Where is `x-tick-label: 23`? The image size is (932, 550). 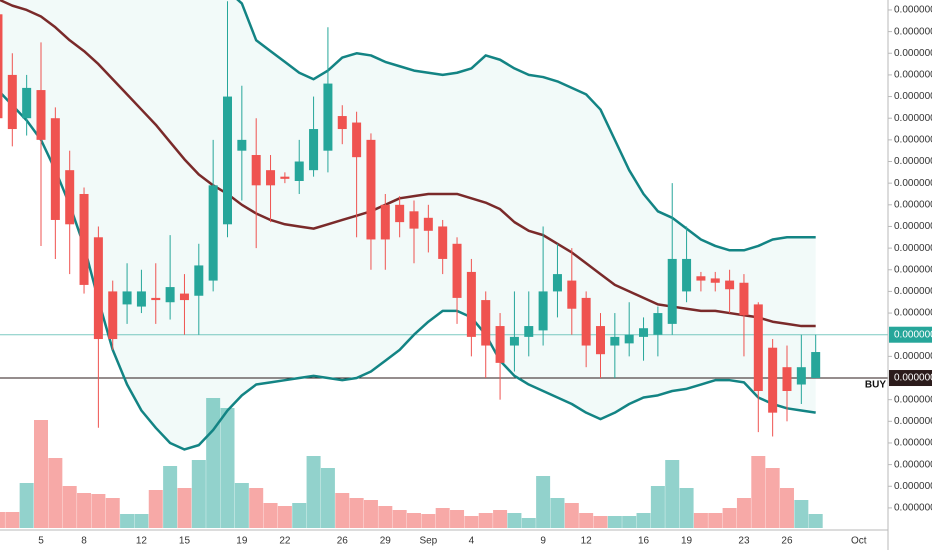 x-tick-label: 23 is located at coordinates (744, 541).